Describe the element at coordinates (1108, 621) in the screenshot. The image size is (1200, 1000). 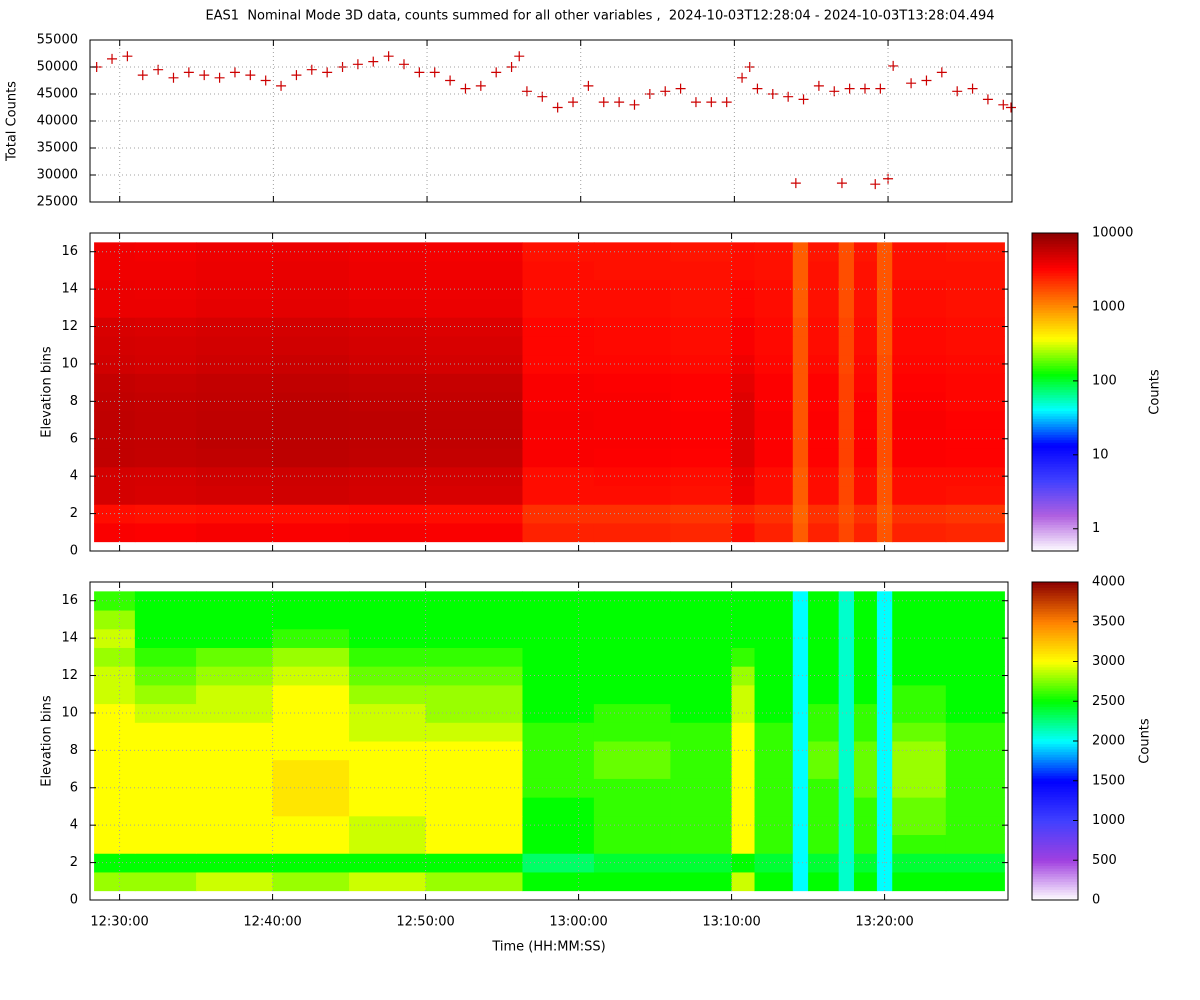
I see `colorbar-tick-label: 3500` at that location.